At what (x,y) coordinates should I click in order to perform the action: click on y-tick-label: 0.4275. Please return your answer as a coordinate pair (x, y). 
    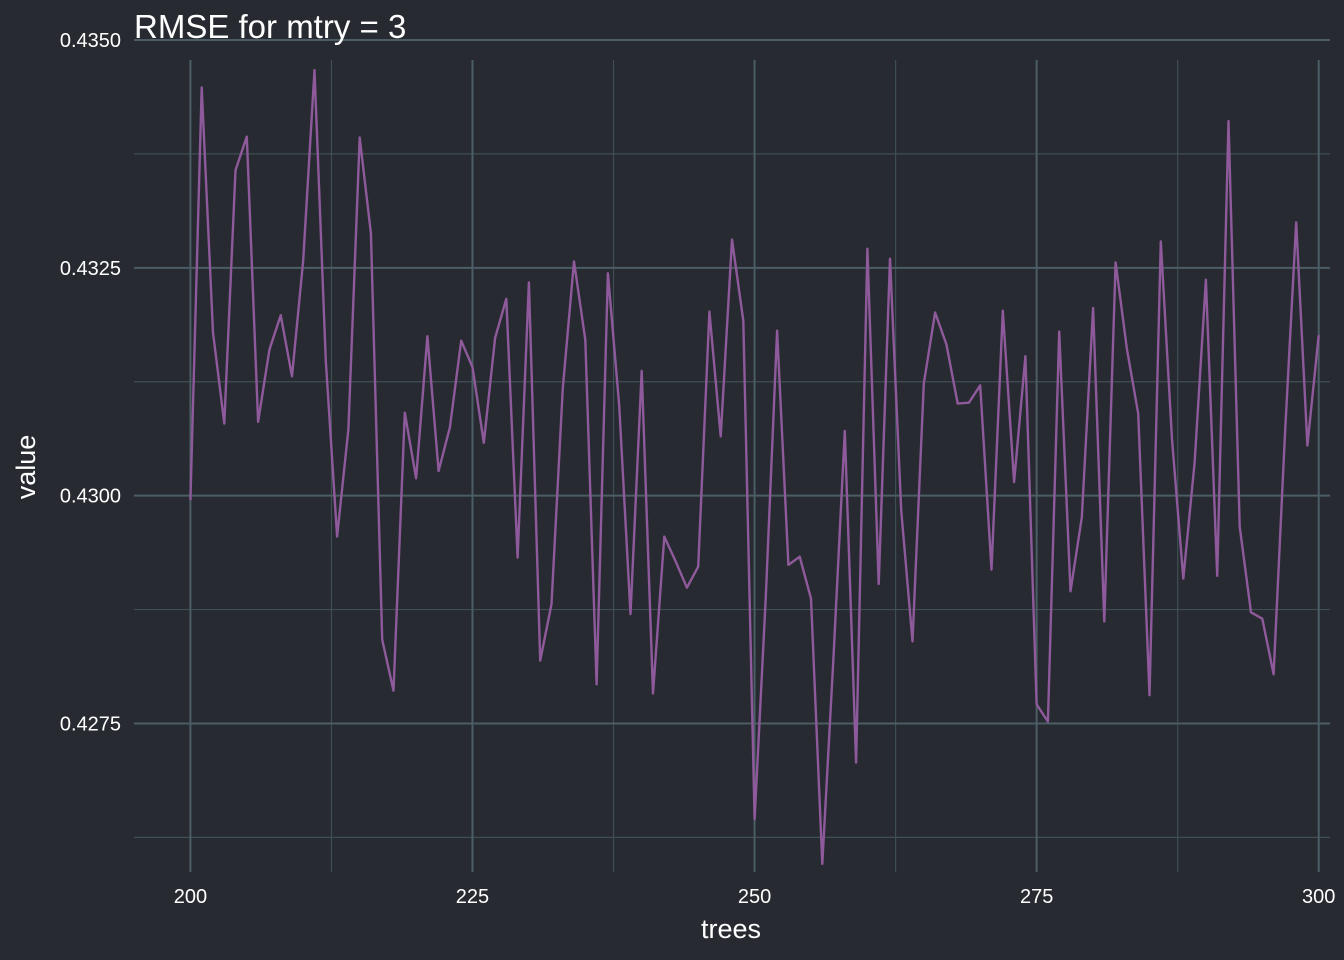
    Looking at the image, I should click on (90, 724).